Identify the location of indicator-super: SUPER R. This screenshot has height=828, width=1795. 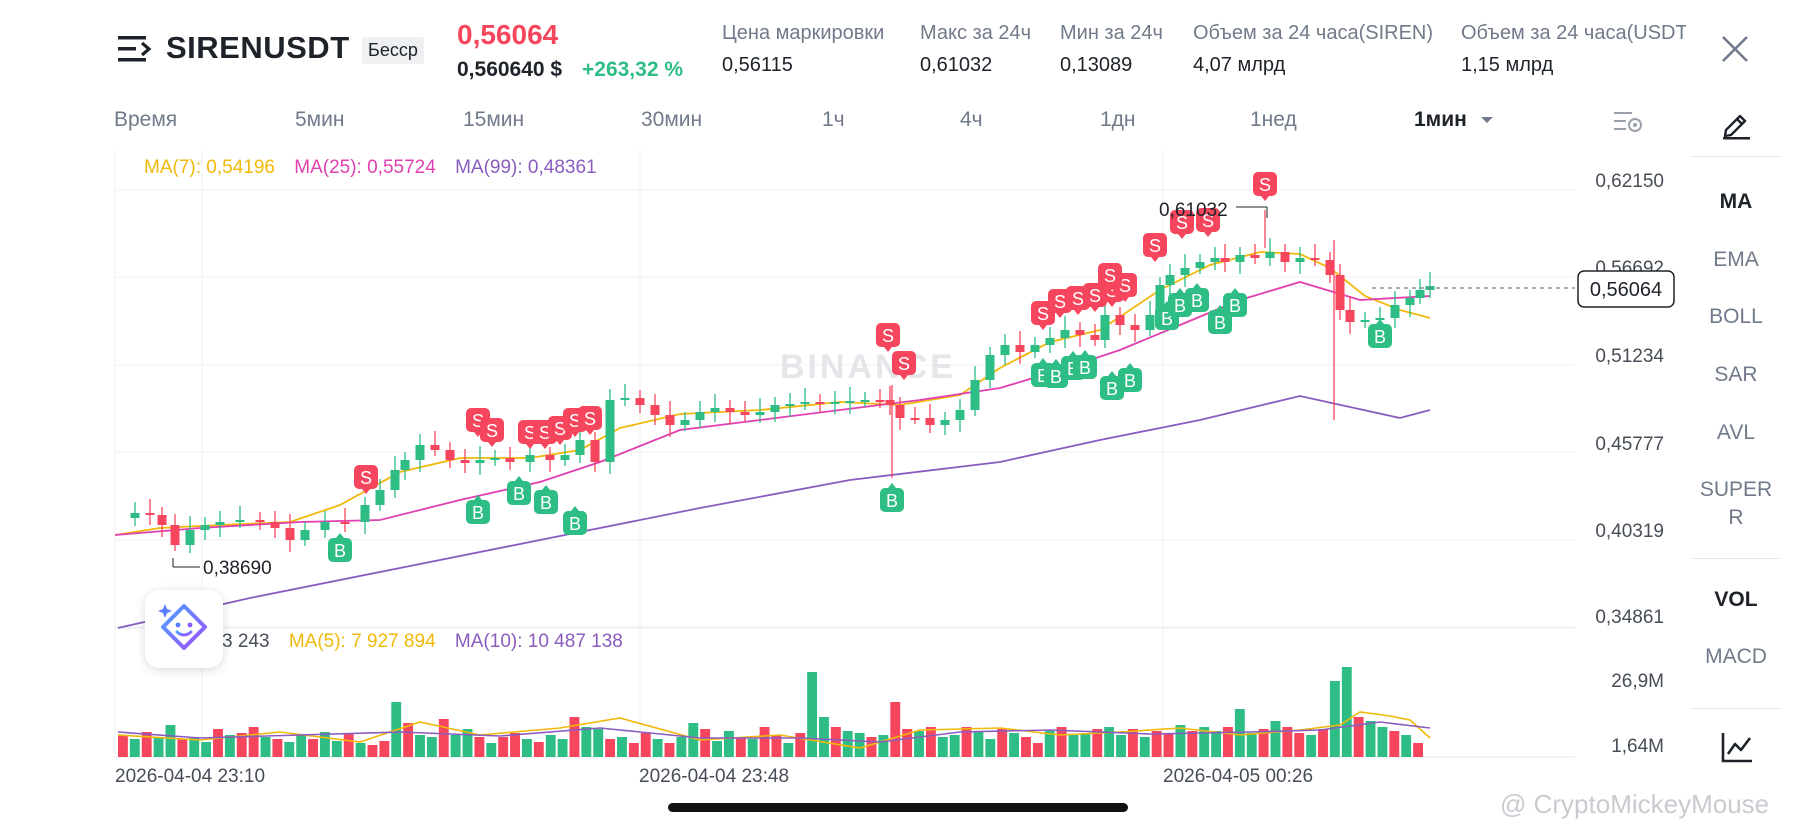
(1736, 504).